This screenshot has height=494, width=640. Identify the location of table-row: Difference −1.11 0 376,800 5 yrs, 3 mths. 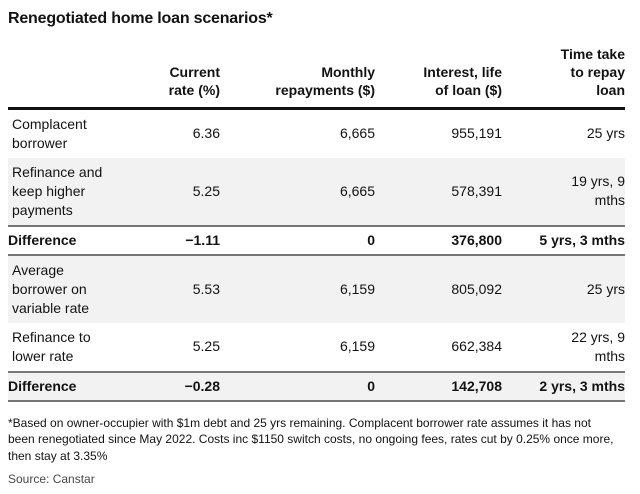
(316, 240).